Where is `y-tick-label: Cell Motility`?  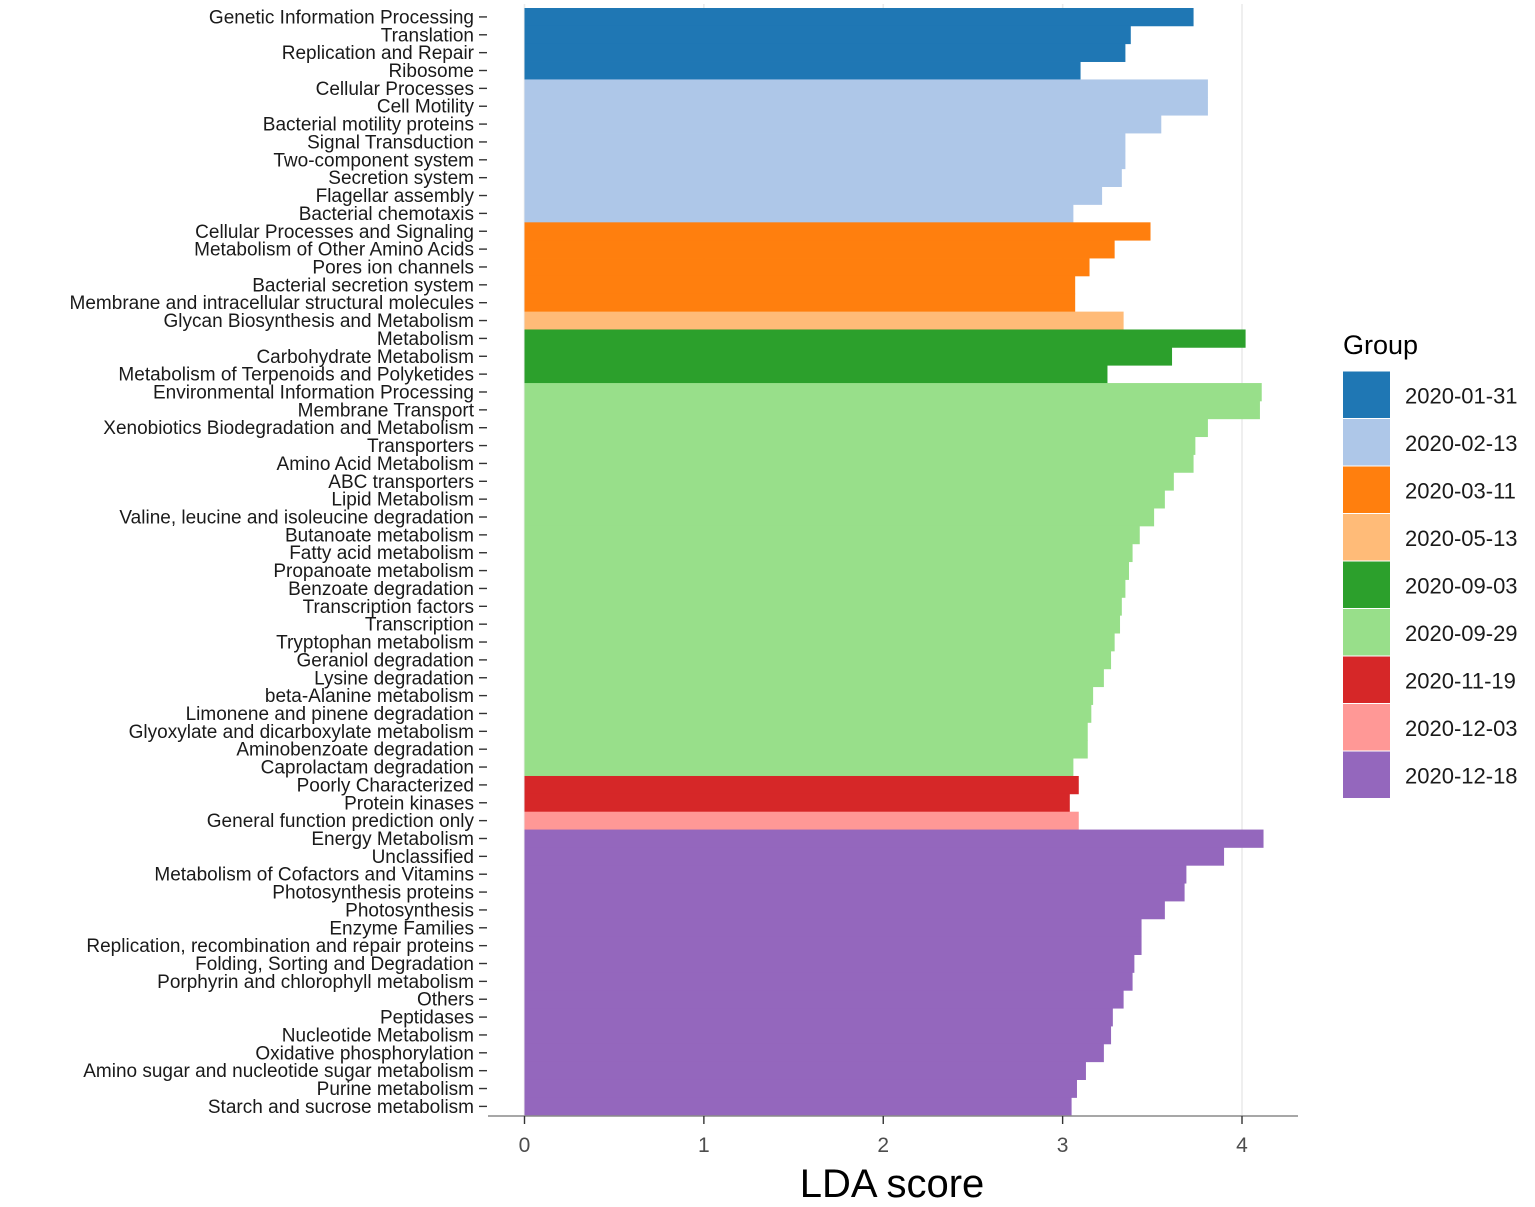 y-tick-label: Cell Motility is located at coordinates (426, 107).